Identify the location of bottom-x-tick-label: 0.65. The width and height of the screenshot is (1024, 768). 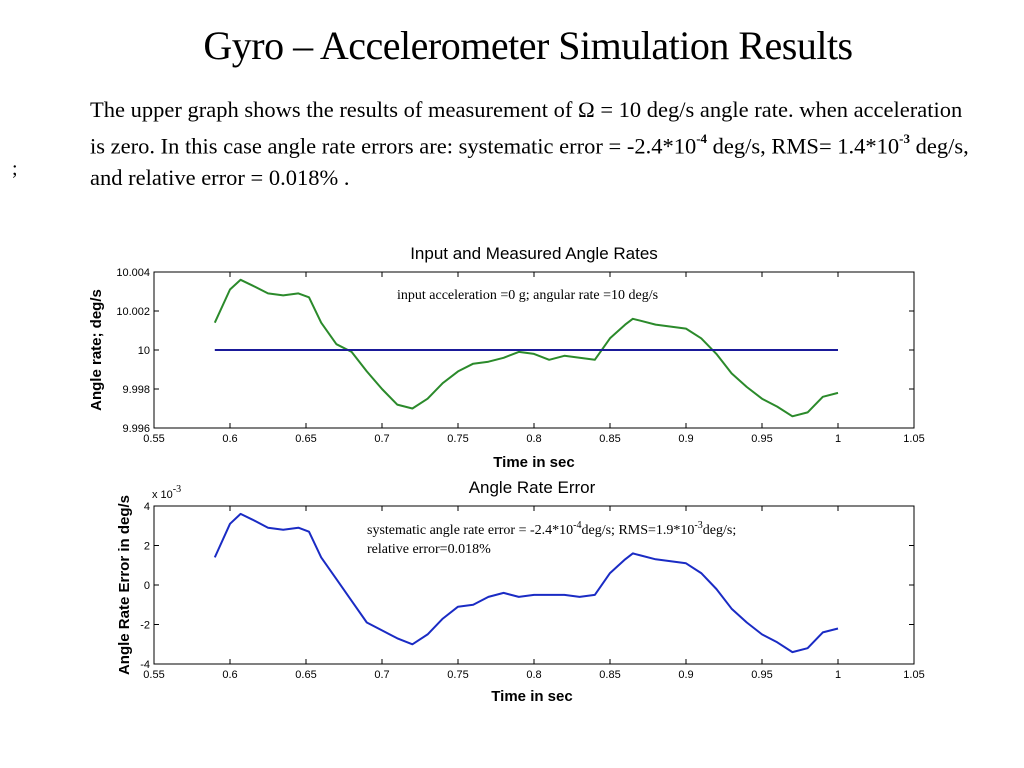
(305, 675).